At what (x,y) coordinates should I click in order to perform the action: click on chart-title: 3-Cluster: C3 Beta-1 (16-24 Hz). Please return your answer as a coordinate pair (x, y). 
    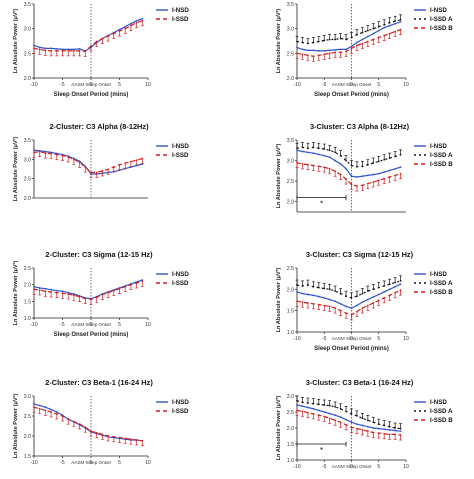
    Looking at the image, I should click on (360, 382).